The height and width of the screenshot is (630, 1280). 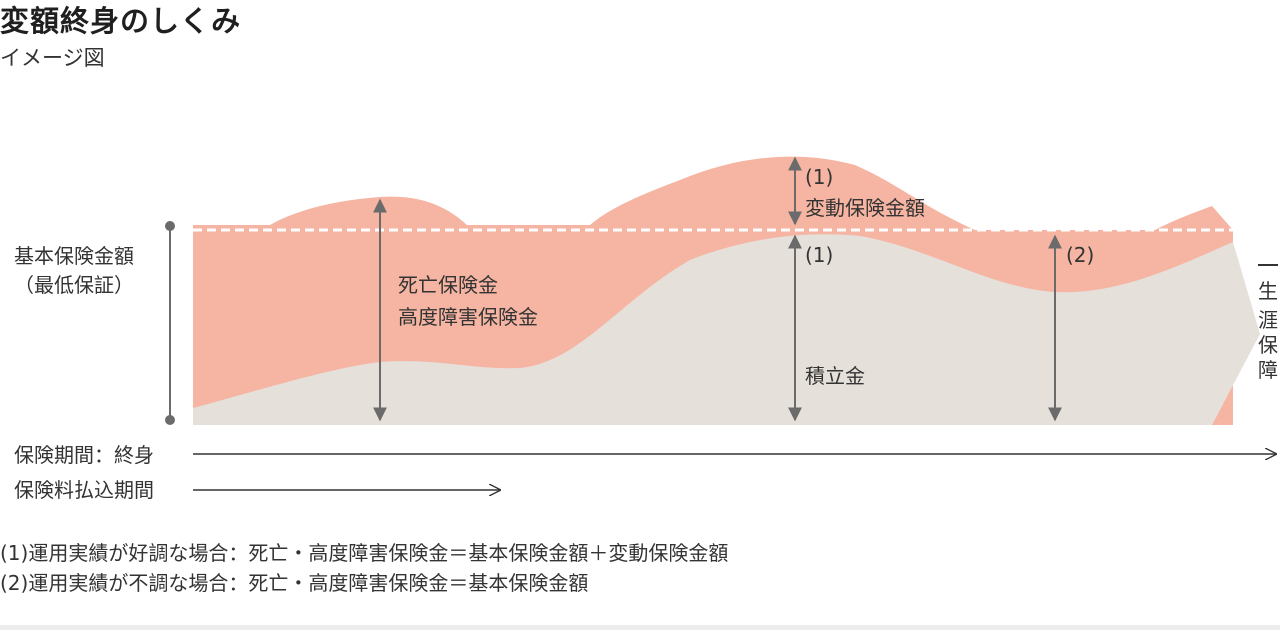 I want to click on bracket-bottom-dot, so click(x=170, y=420).